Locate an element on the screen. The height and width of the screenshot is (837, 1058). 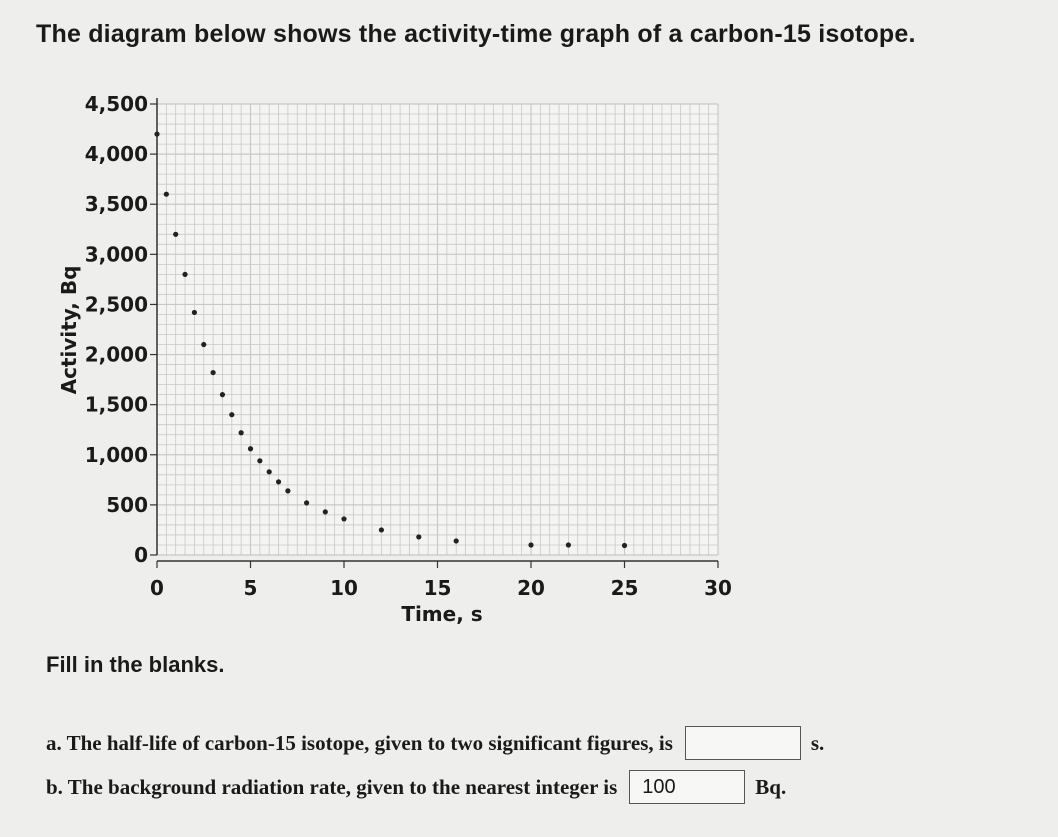
y-tick-label: 500 is located at coordinates (127, 505).